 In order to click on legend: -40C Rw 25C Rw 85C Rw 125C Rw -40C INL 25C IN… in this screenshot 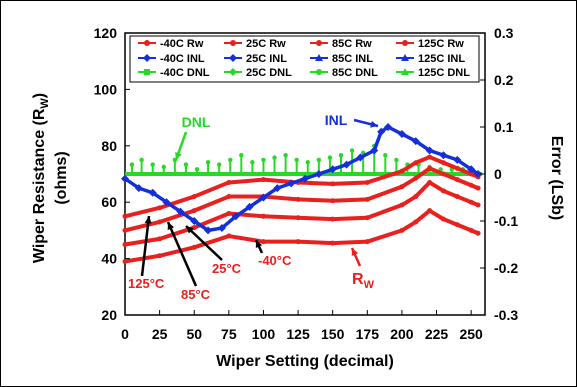, I will do `click(304, 59)`.